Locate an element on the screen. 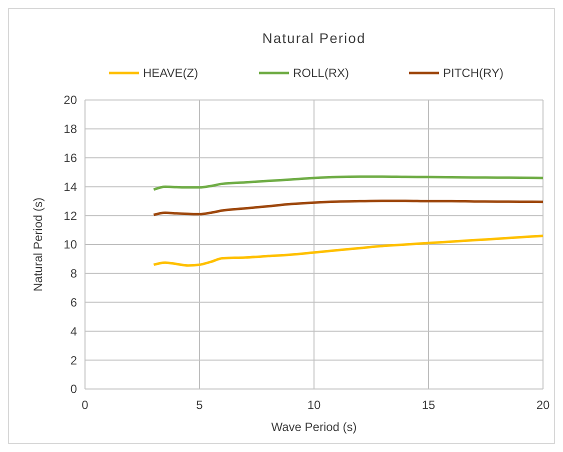  y-tick-label: 10 is located at coordinates (71, 245).